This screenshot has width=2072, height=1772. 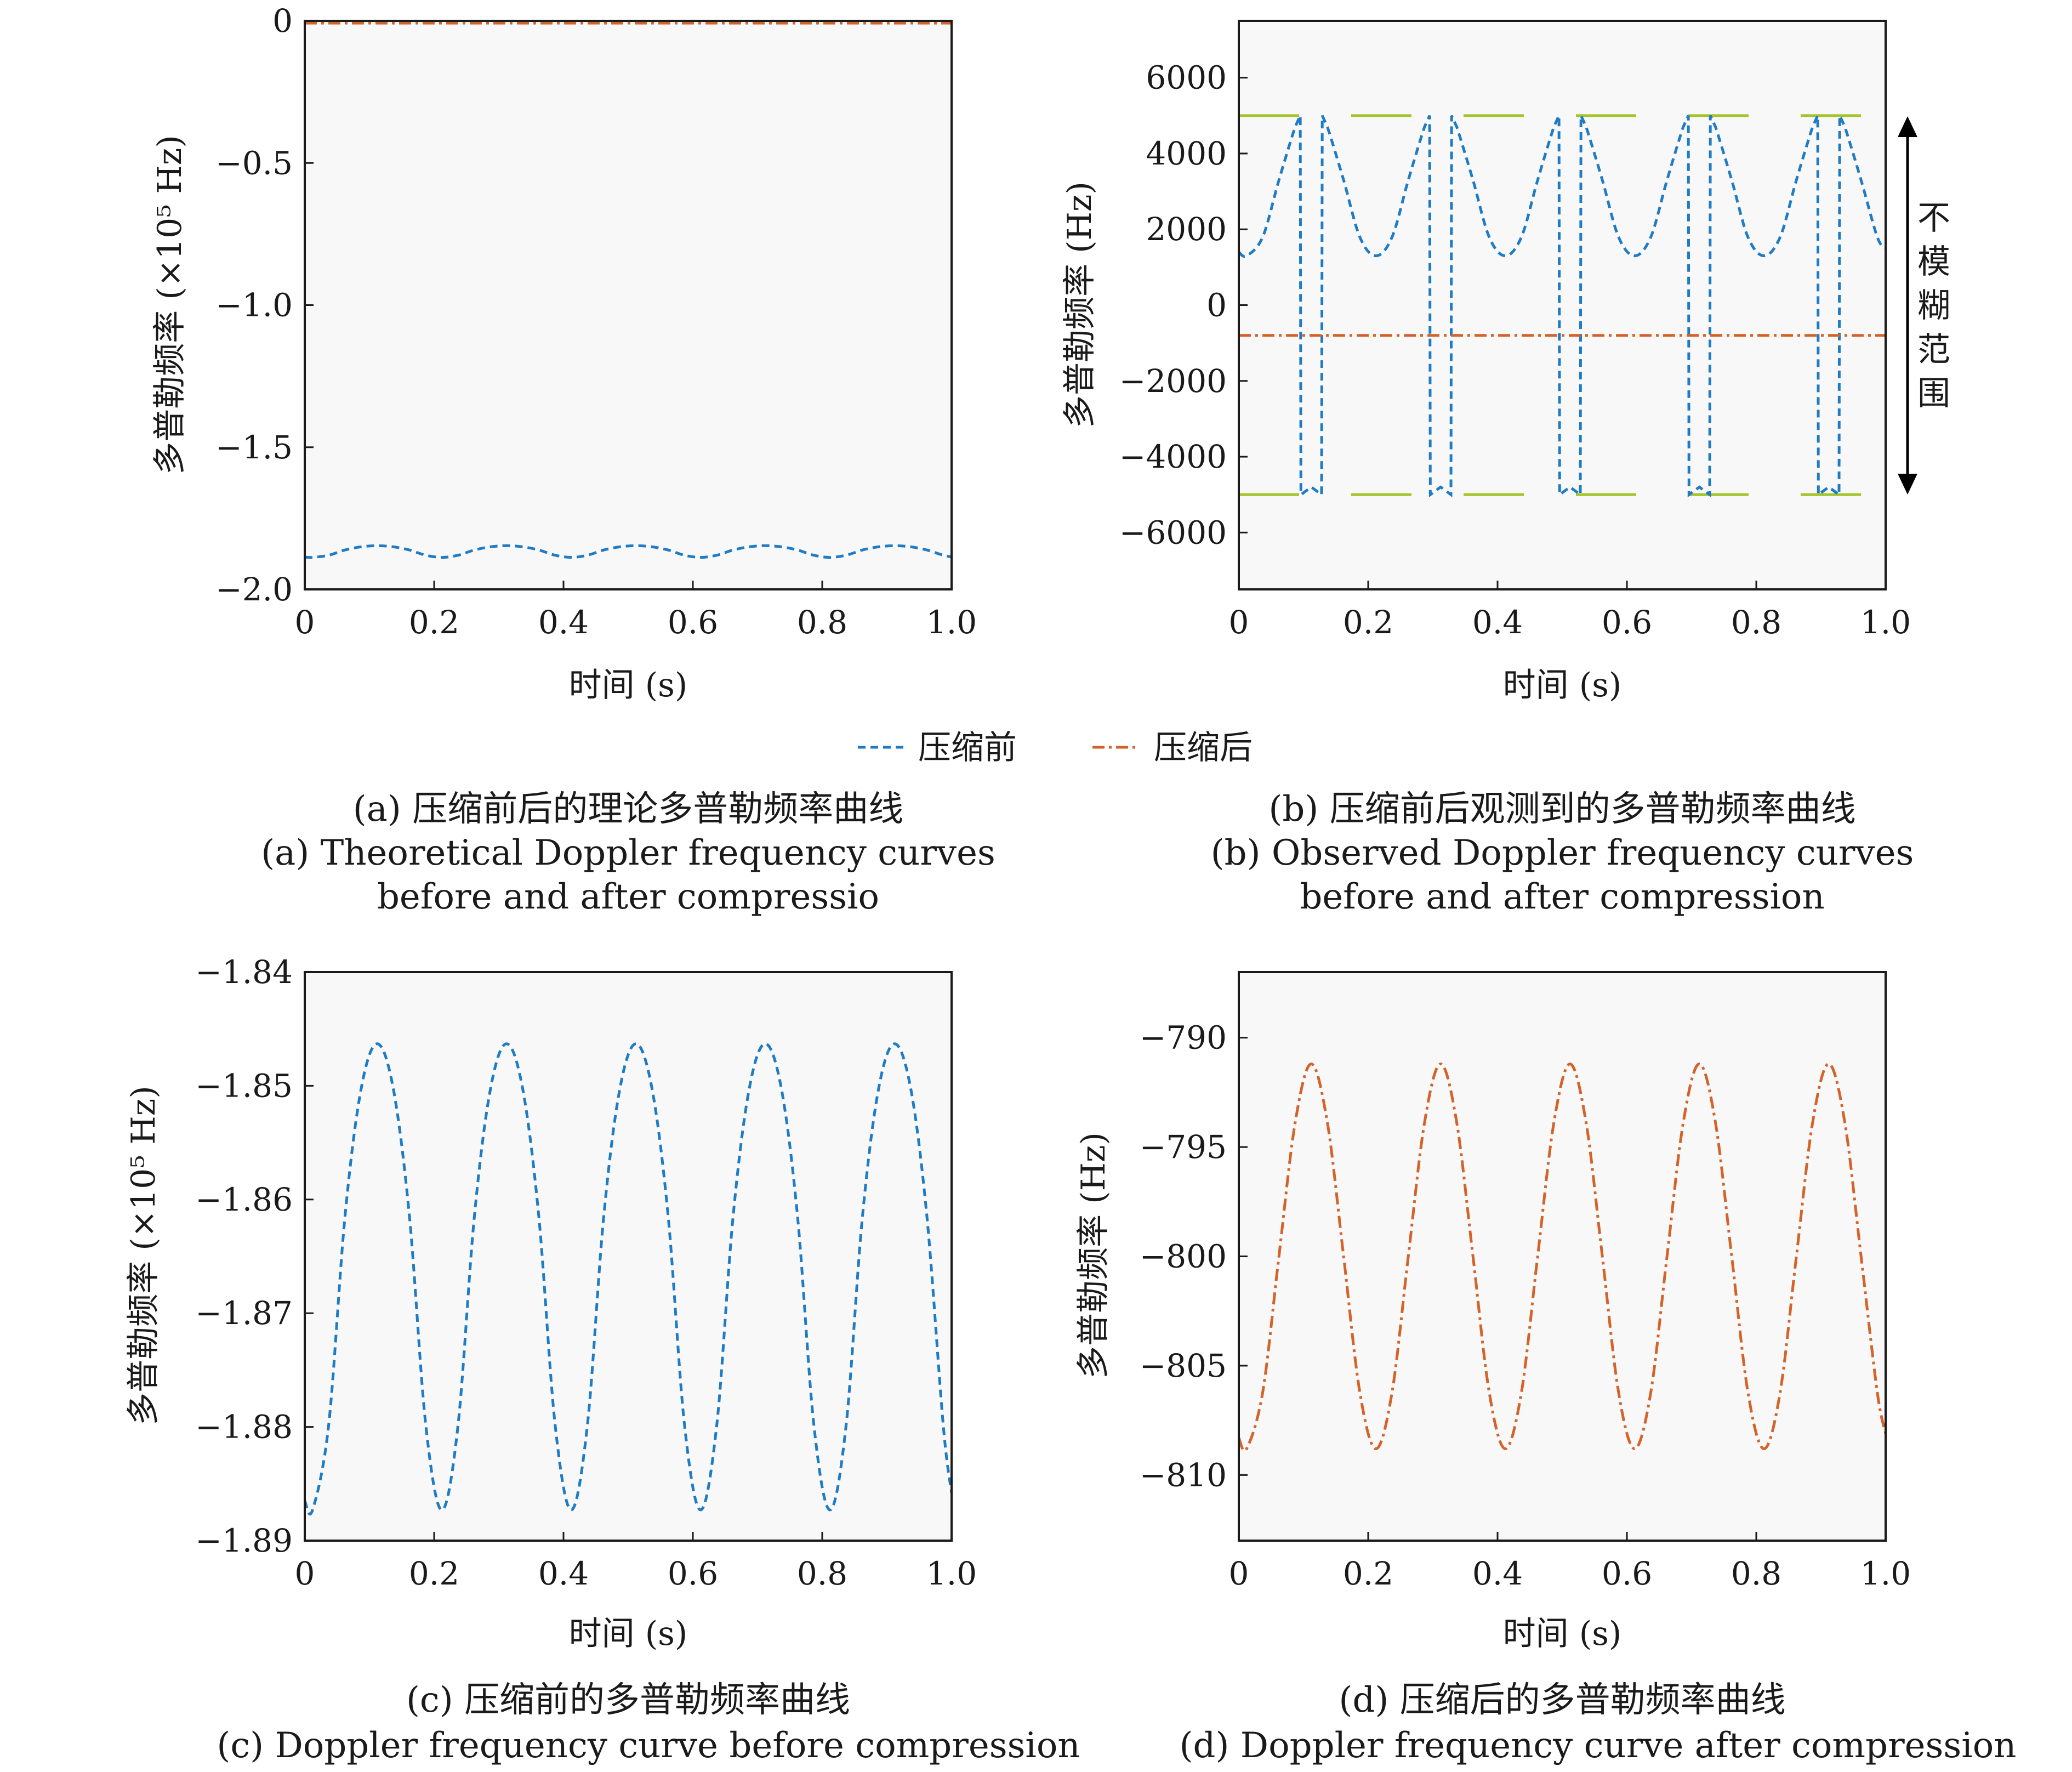 I want to click on y-tick-label: −1.89, so click(x=244, y=1540).